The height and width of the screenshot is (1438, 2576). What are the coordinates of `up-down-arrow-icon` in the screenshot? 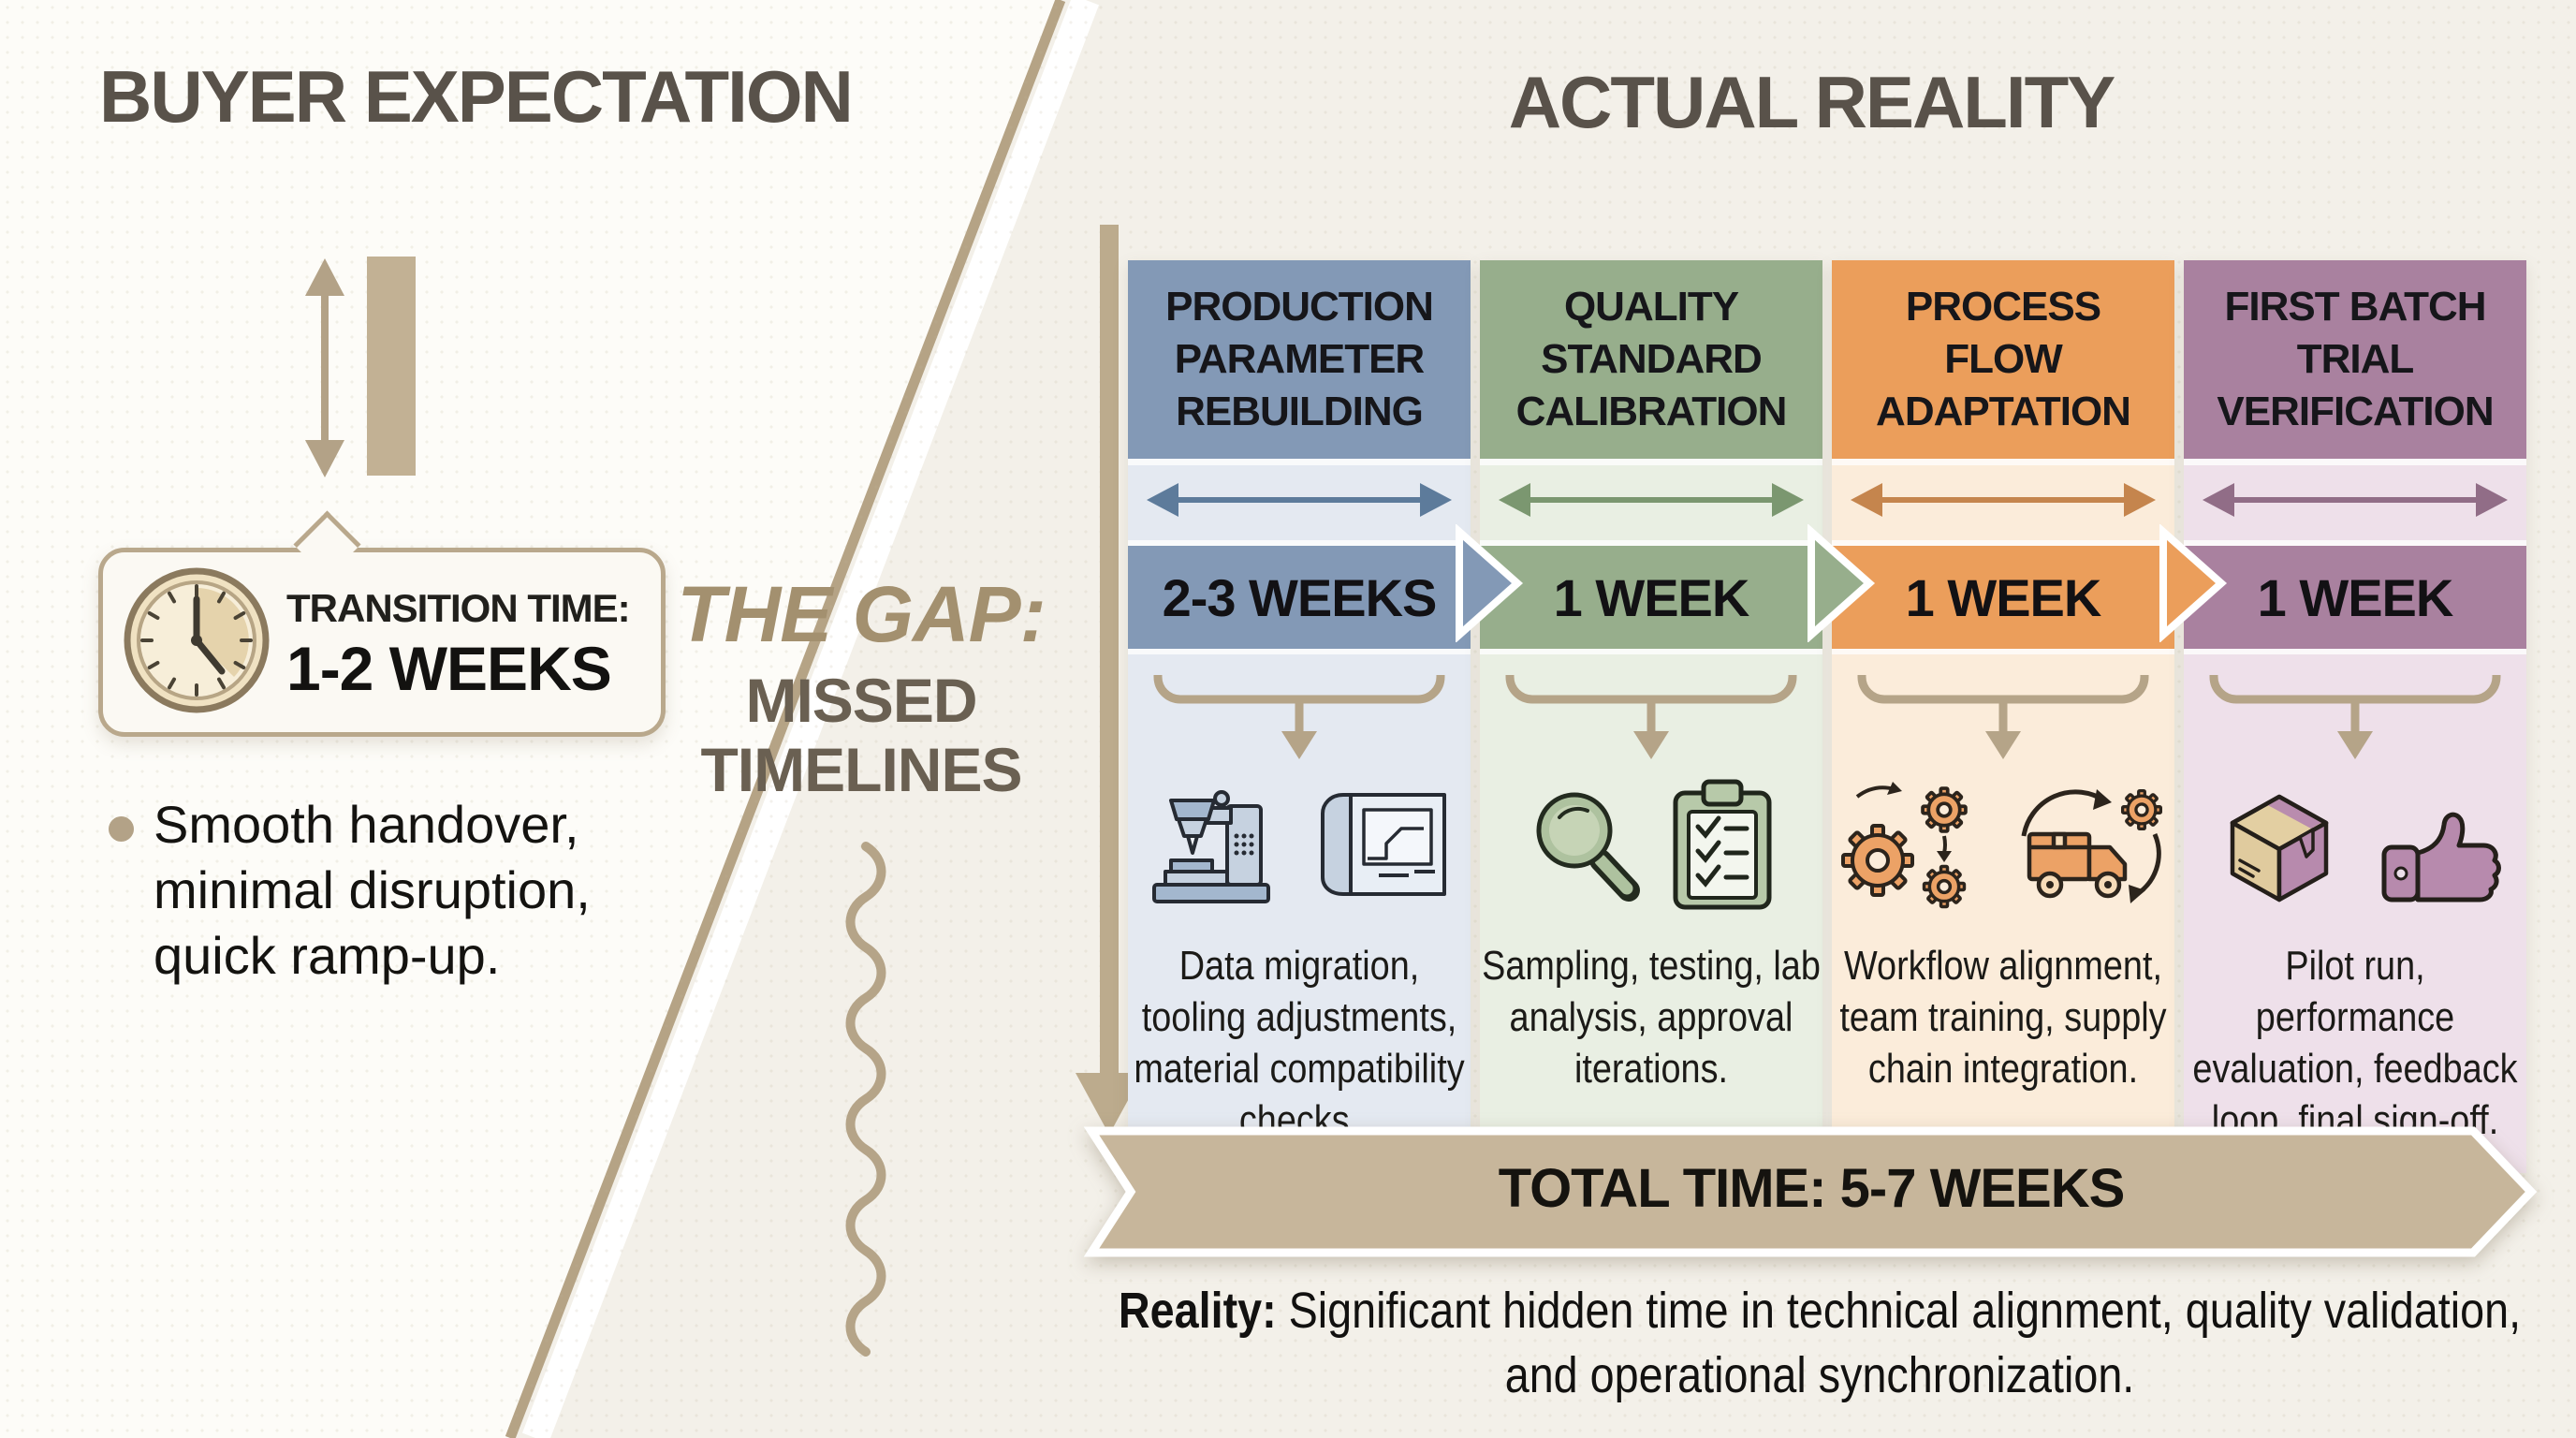 It's located at (324, 367).